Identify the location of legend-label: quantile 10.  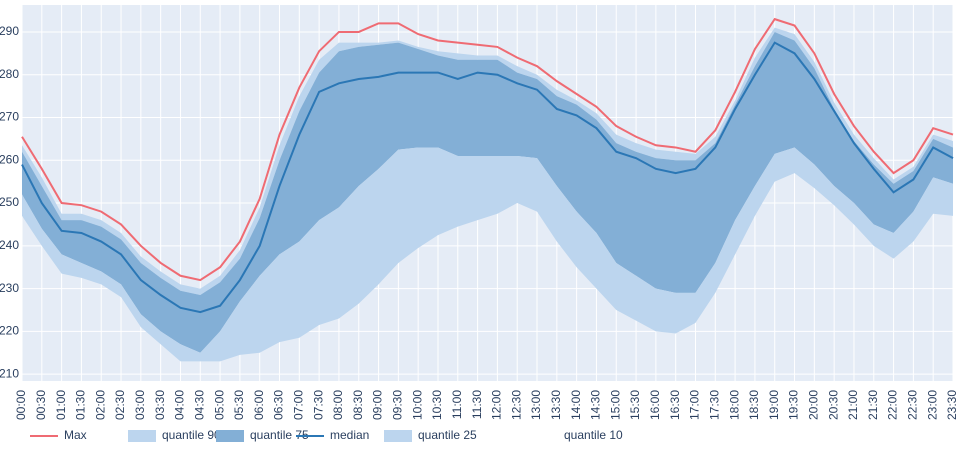
(593, 435).